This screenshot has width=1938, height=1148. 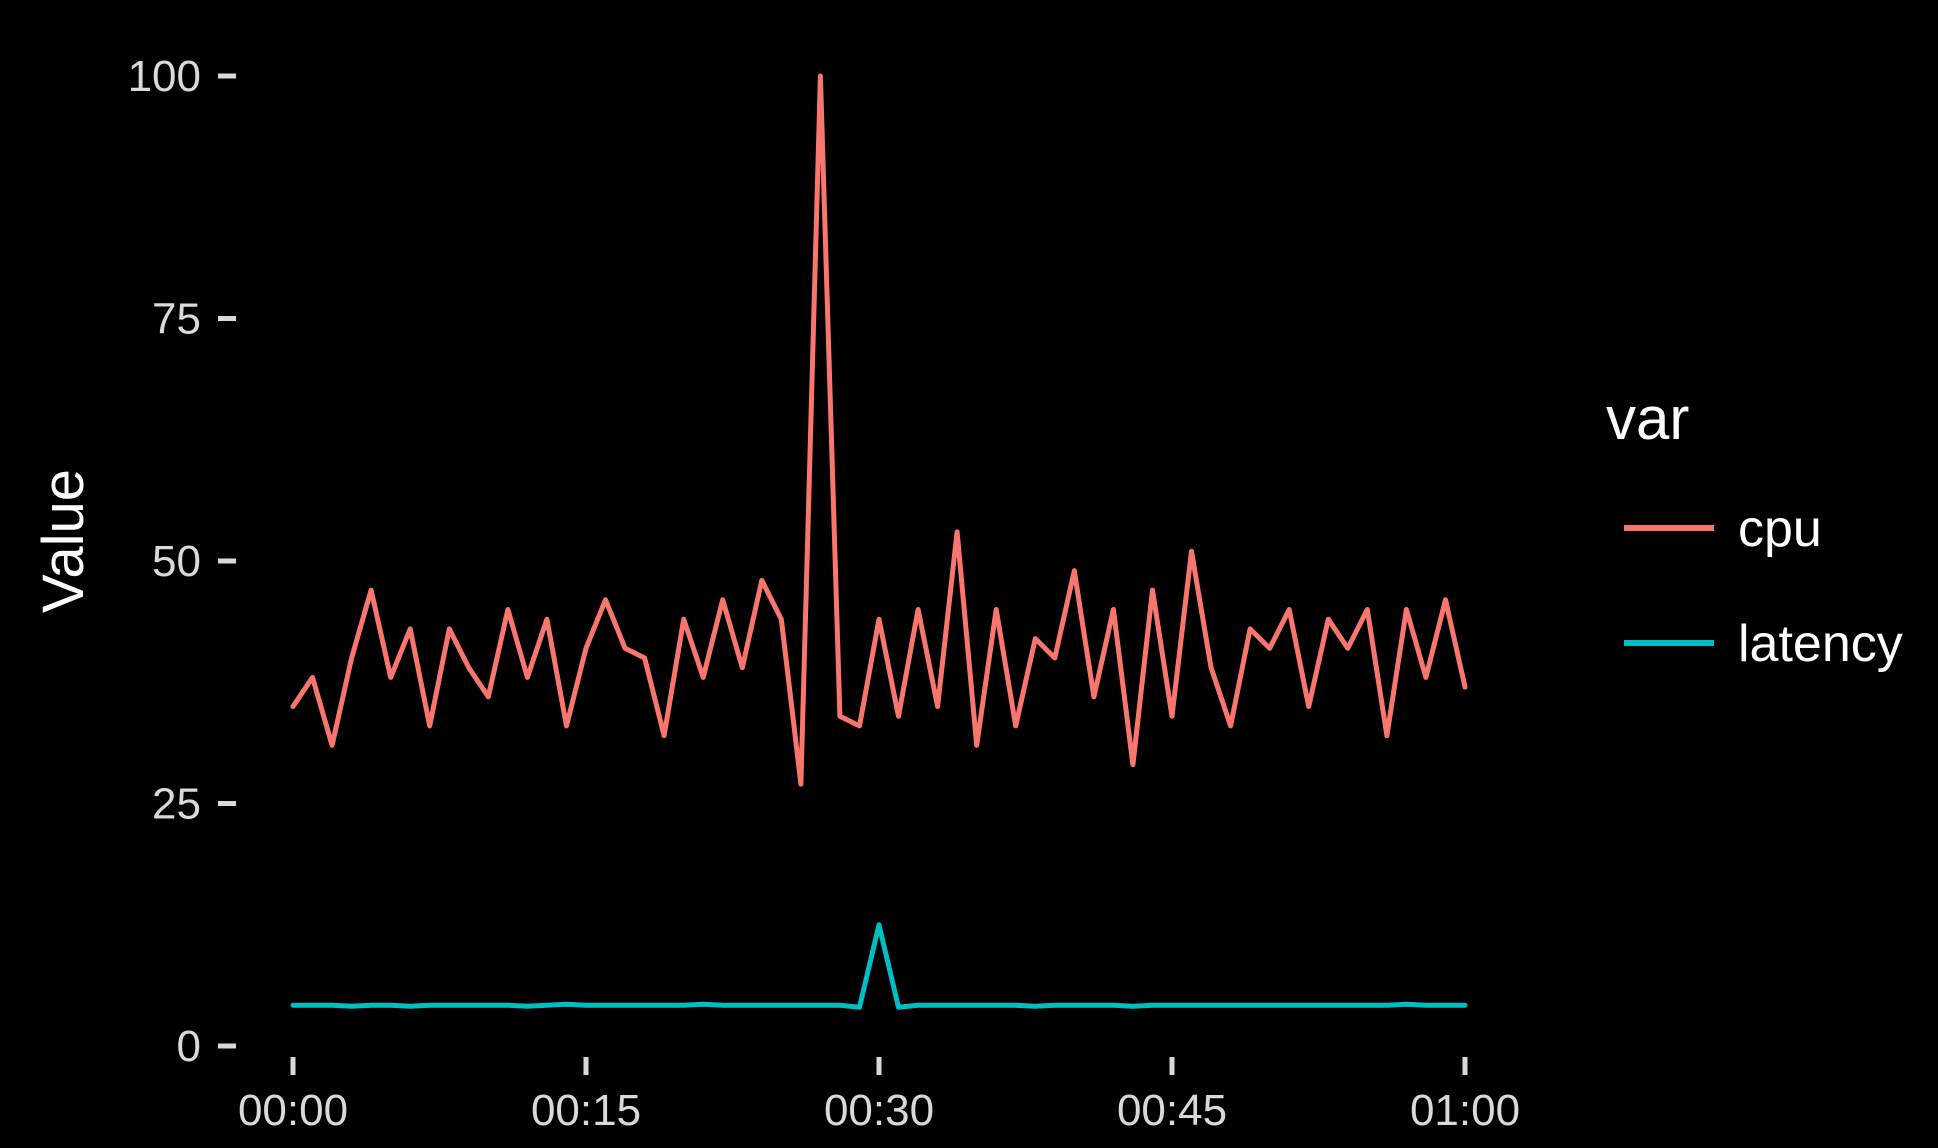 I want to click on legend-title: var, so click(x=1647, y=418).